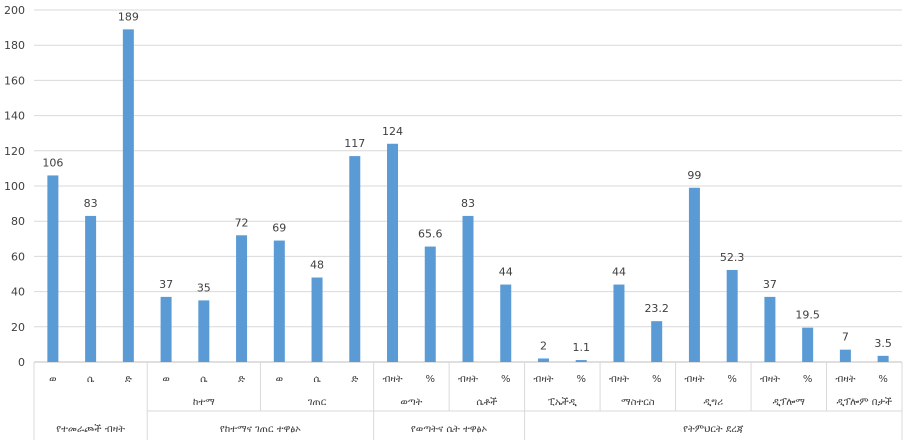 This screenshot has height=445, width=913. Describe the element at coordinates (14, 151) in the screenshot. I see `y-tick-label: 120` at that location.